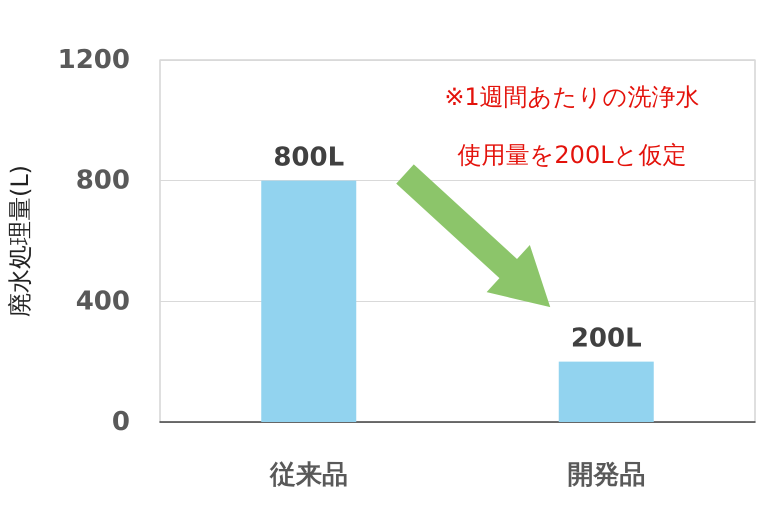 This screenshot has width=780, height=517. What do you see at coordinates (308, 157) in the screenshot?
I see `data-label: 800L` at bounding box center [308, 157].